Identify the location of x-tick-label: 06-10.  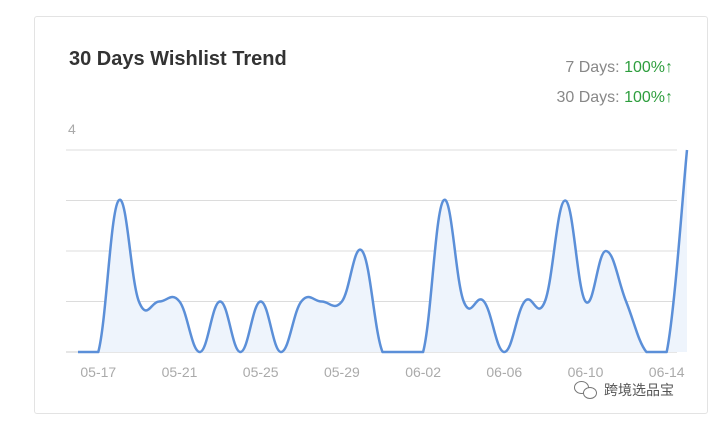
(586, 372).